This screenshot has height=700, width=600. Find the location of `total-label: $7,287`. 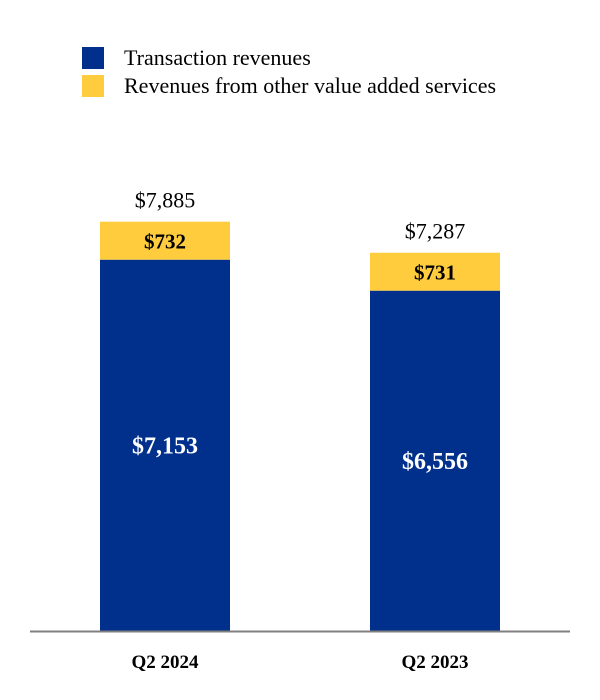

total-label: $7,287 is located at coordinates (435, 231).